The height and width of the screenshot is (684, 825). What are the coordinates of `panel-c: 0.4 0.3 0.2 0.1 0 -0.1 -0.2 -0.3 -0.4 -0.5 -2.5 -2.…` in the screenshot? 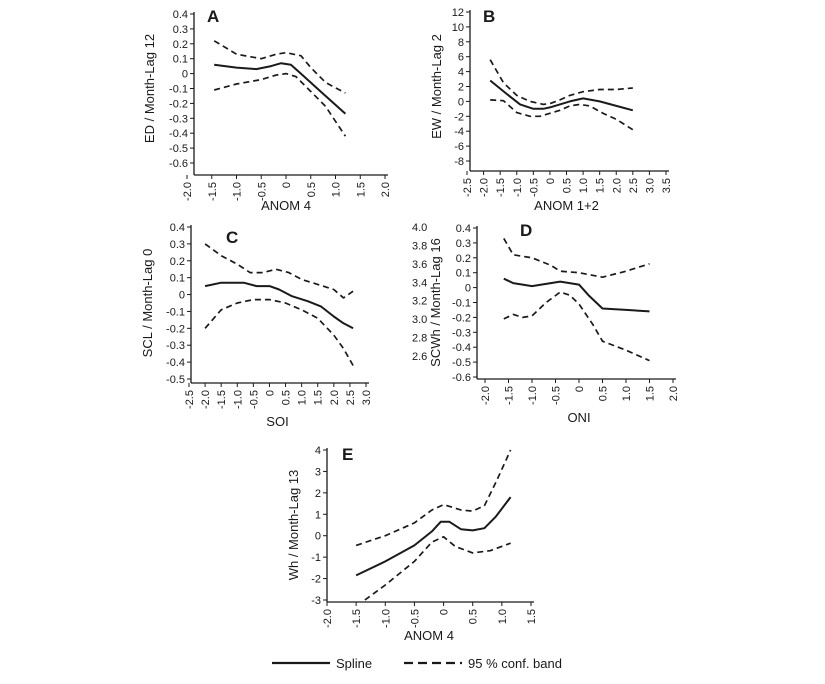 It's located at (283, 325).